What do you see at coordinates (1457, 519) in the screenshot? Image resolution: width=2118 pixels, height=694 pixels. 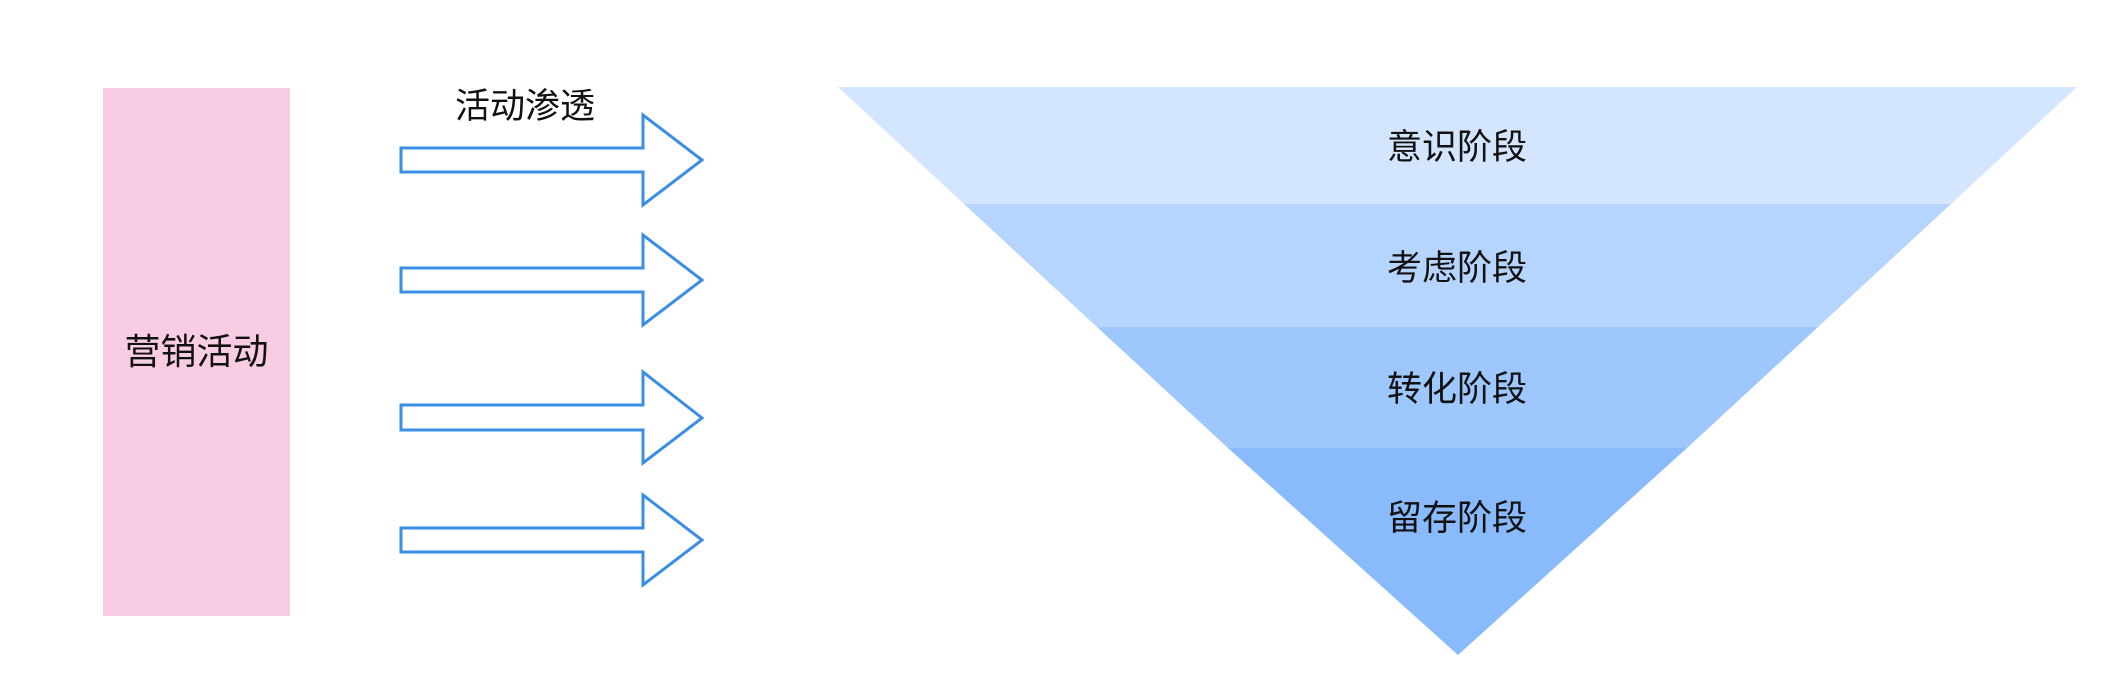 I see `funnel-stage-retention-label: 留存阶段` at bounding box center [1457, 519].